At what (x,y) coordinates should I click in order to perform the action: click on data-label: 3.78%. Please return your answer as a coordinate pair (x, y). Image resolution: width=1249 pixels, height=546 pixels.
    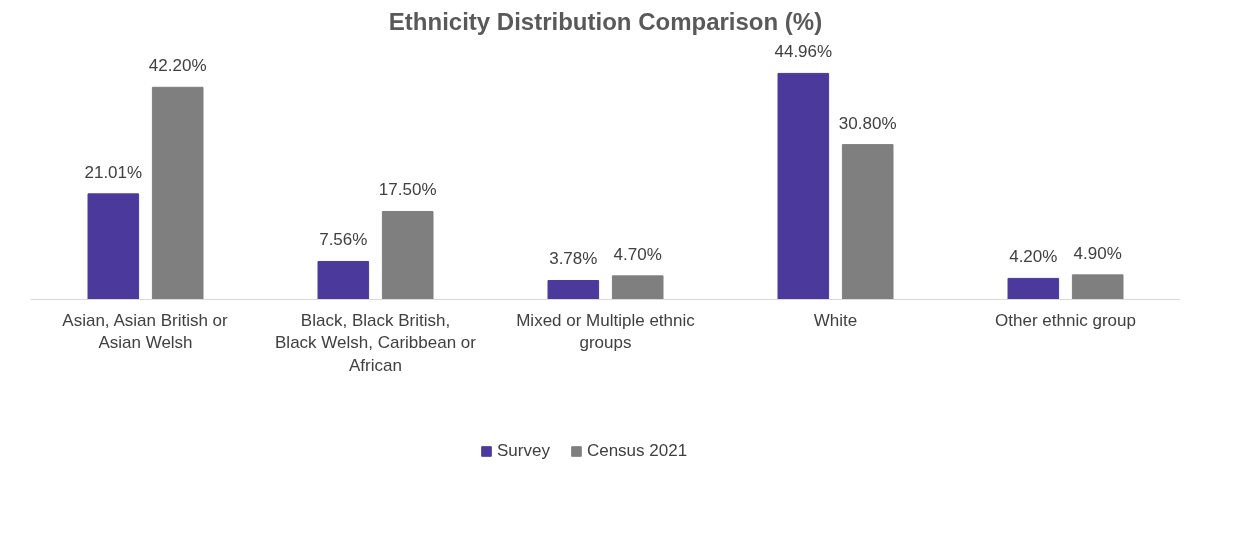
    Looking at the image, I should click on (573, 259).